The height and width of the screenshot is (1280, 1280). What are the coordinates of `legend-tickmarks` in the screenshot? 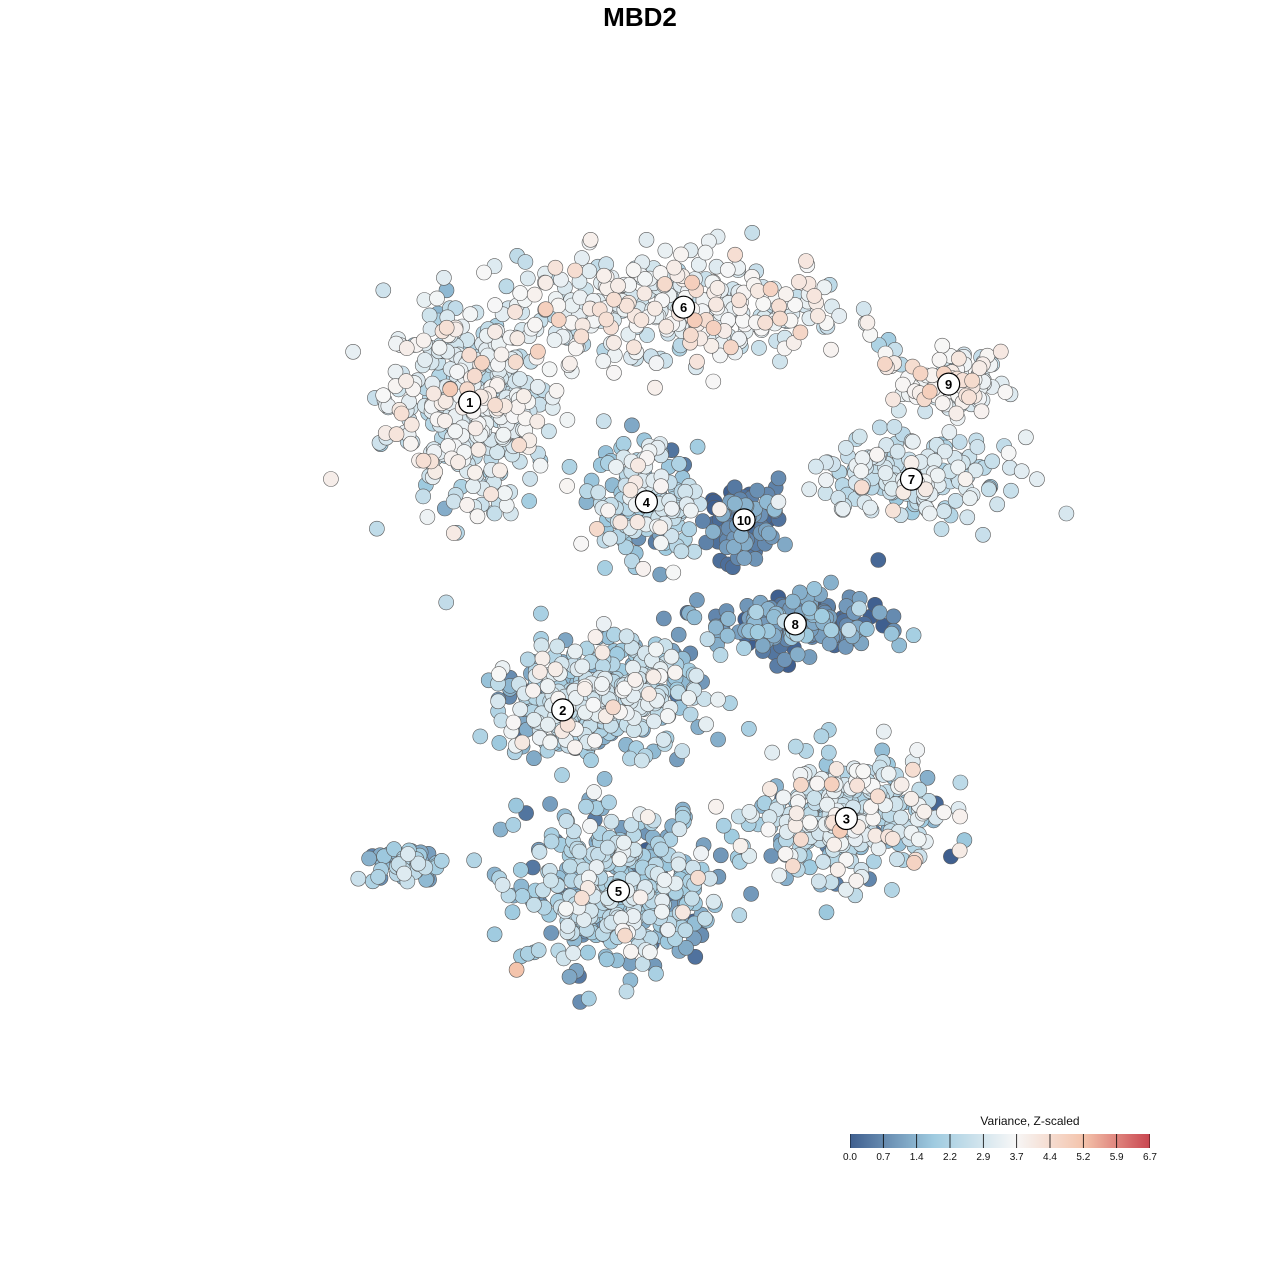 It's located at (1000, 1141).